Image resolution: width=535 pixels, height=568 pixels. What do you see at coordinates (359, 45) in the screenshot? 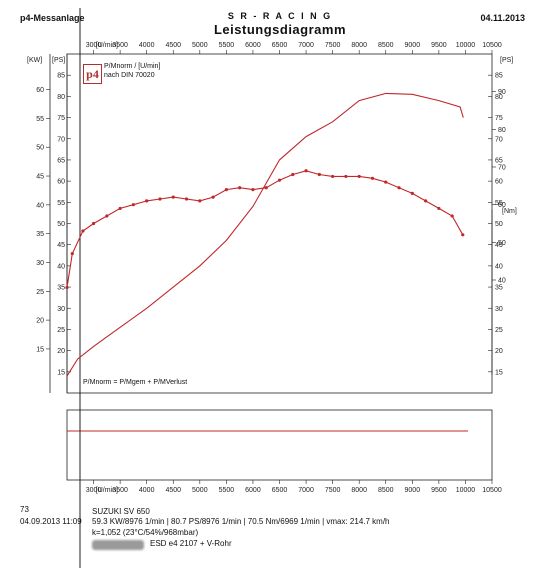
I see `x-tick-label-top: 8000` at bounding box center [359, 45].